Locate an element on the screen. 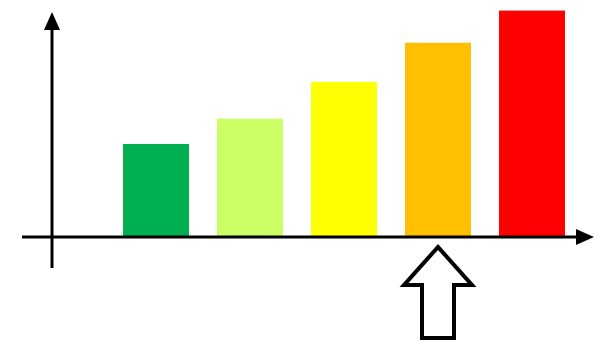  annotation-group is located at coordinates (438, 292).